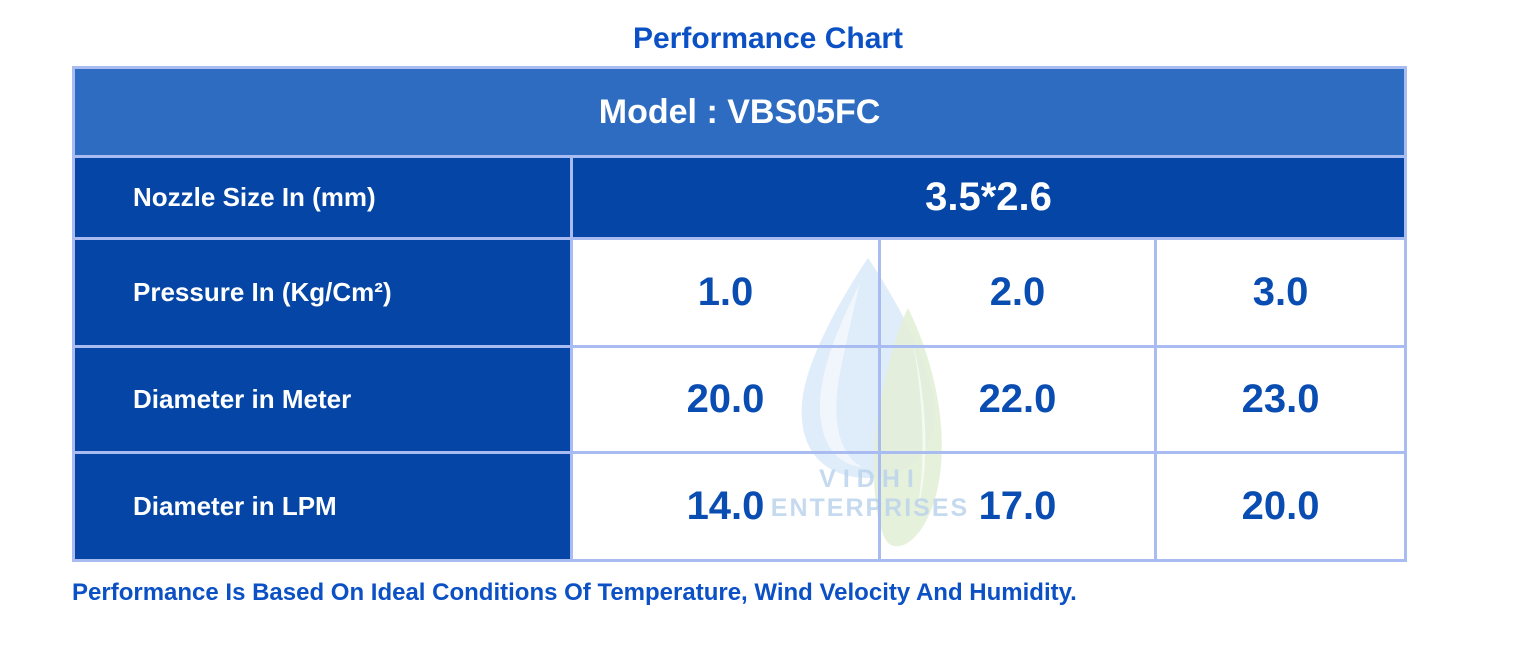 Image resolution: width=1536 pixels, height=672 pixels. I want to click on nozzle-size-label: Nozzle Size In (mm), so click(322, 197).